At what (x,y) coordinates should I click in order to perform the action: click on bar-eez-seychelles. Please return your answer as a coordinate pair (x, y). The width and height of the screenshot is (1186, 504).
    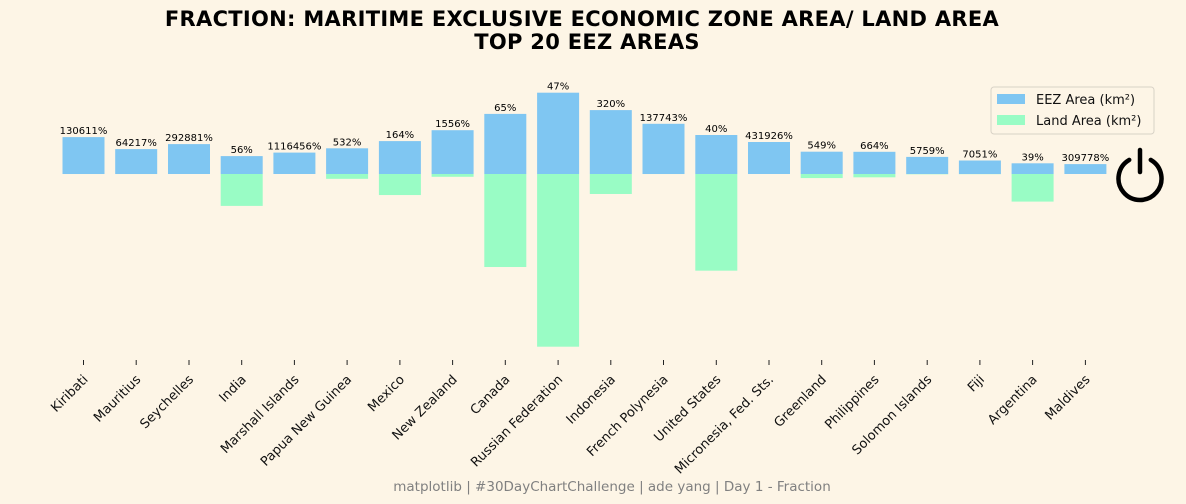
    Looking at the image, I should click on (189, 159).